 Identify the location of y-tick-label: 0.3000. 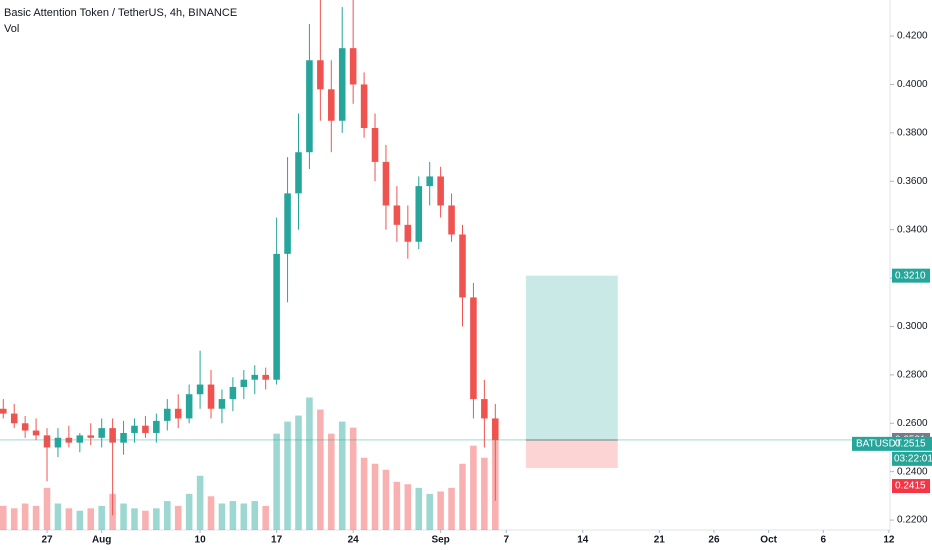
(912, 326).